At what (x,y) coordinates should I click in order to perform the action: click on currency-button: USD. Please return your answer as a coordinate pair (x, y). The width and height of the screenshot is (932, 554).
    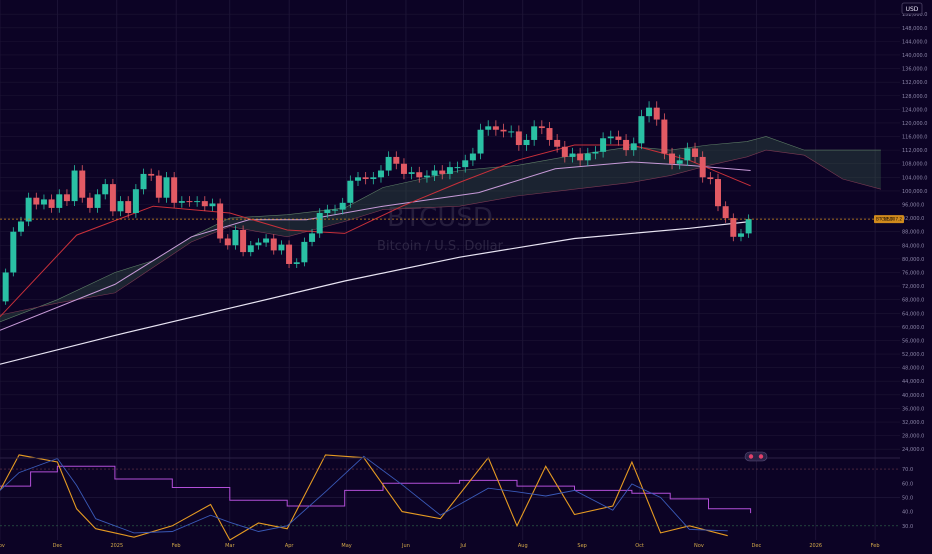
    Looking at the image, I should click on (912, 8).